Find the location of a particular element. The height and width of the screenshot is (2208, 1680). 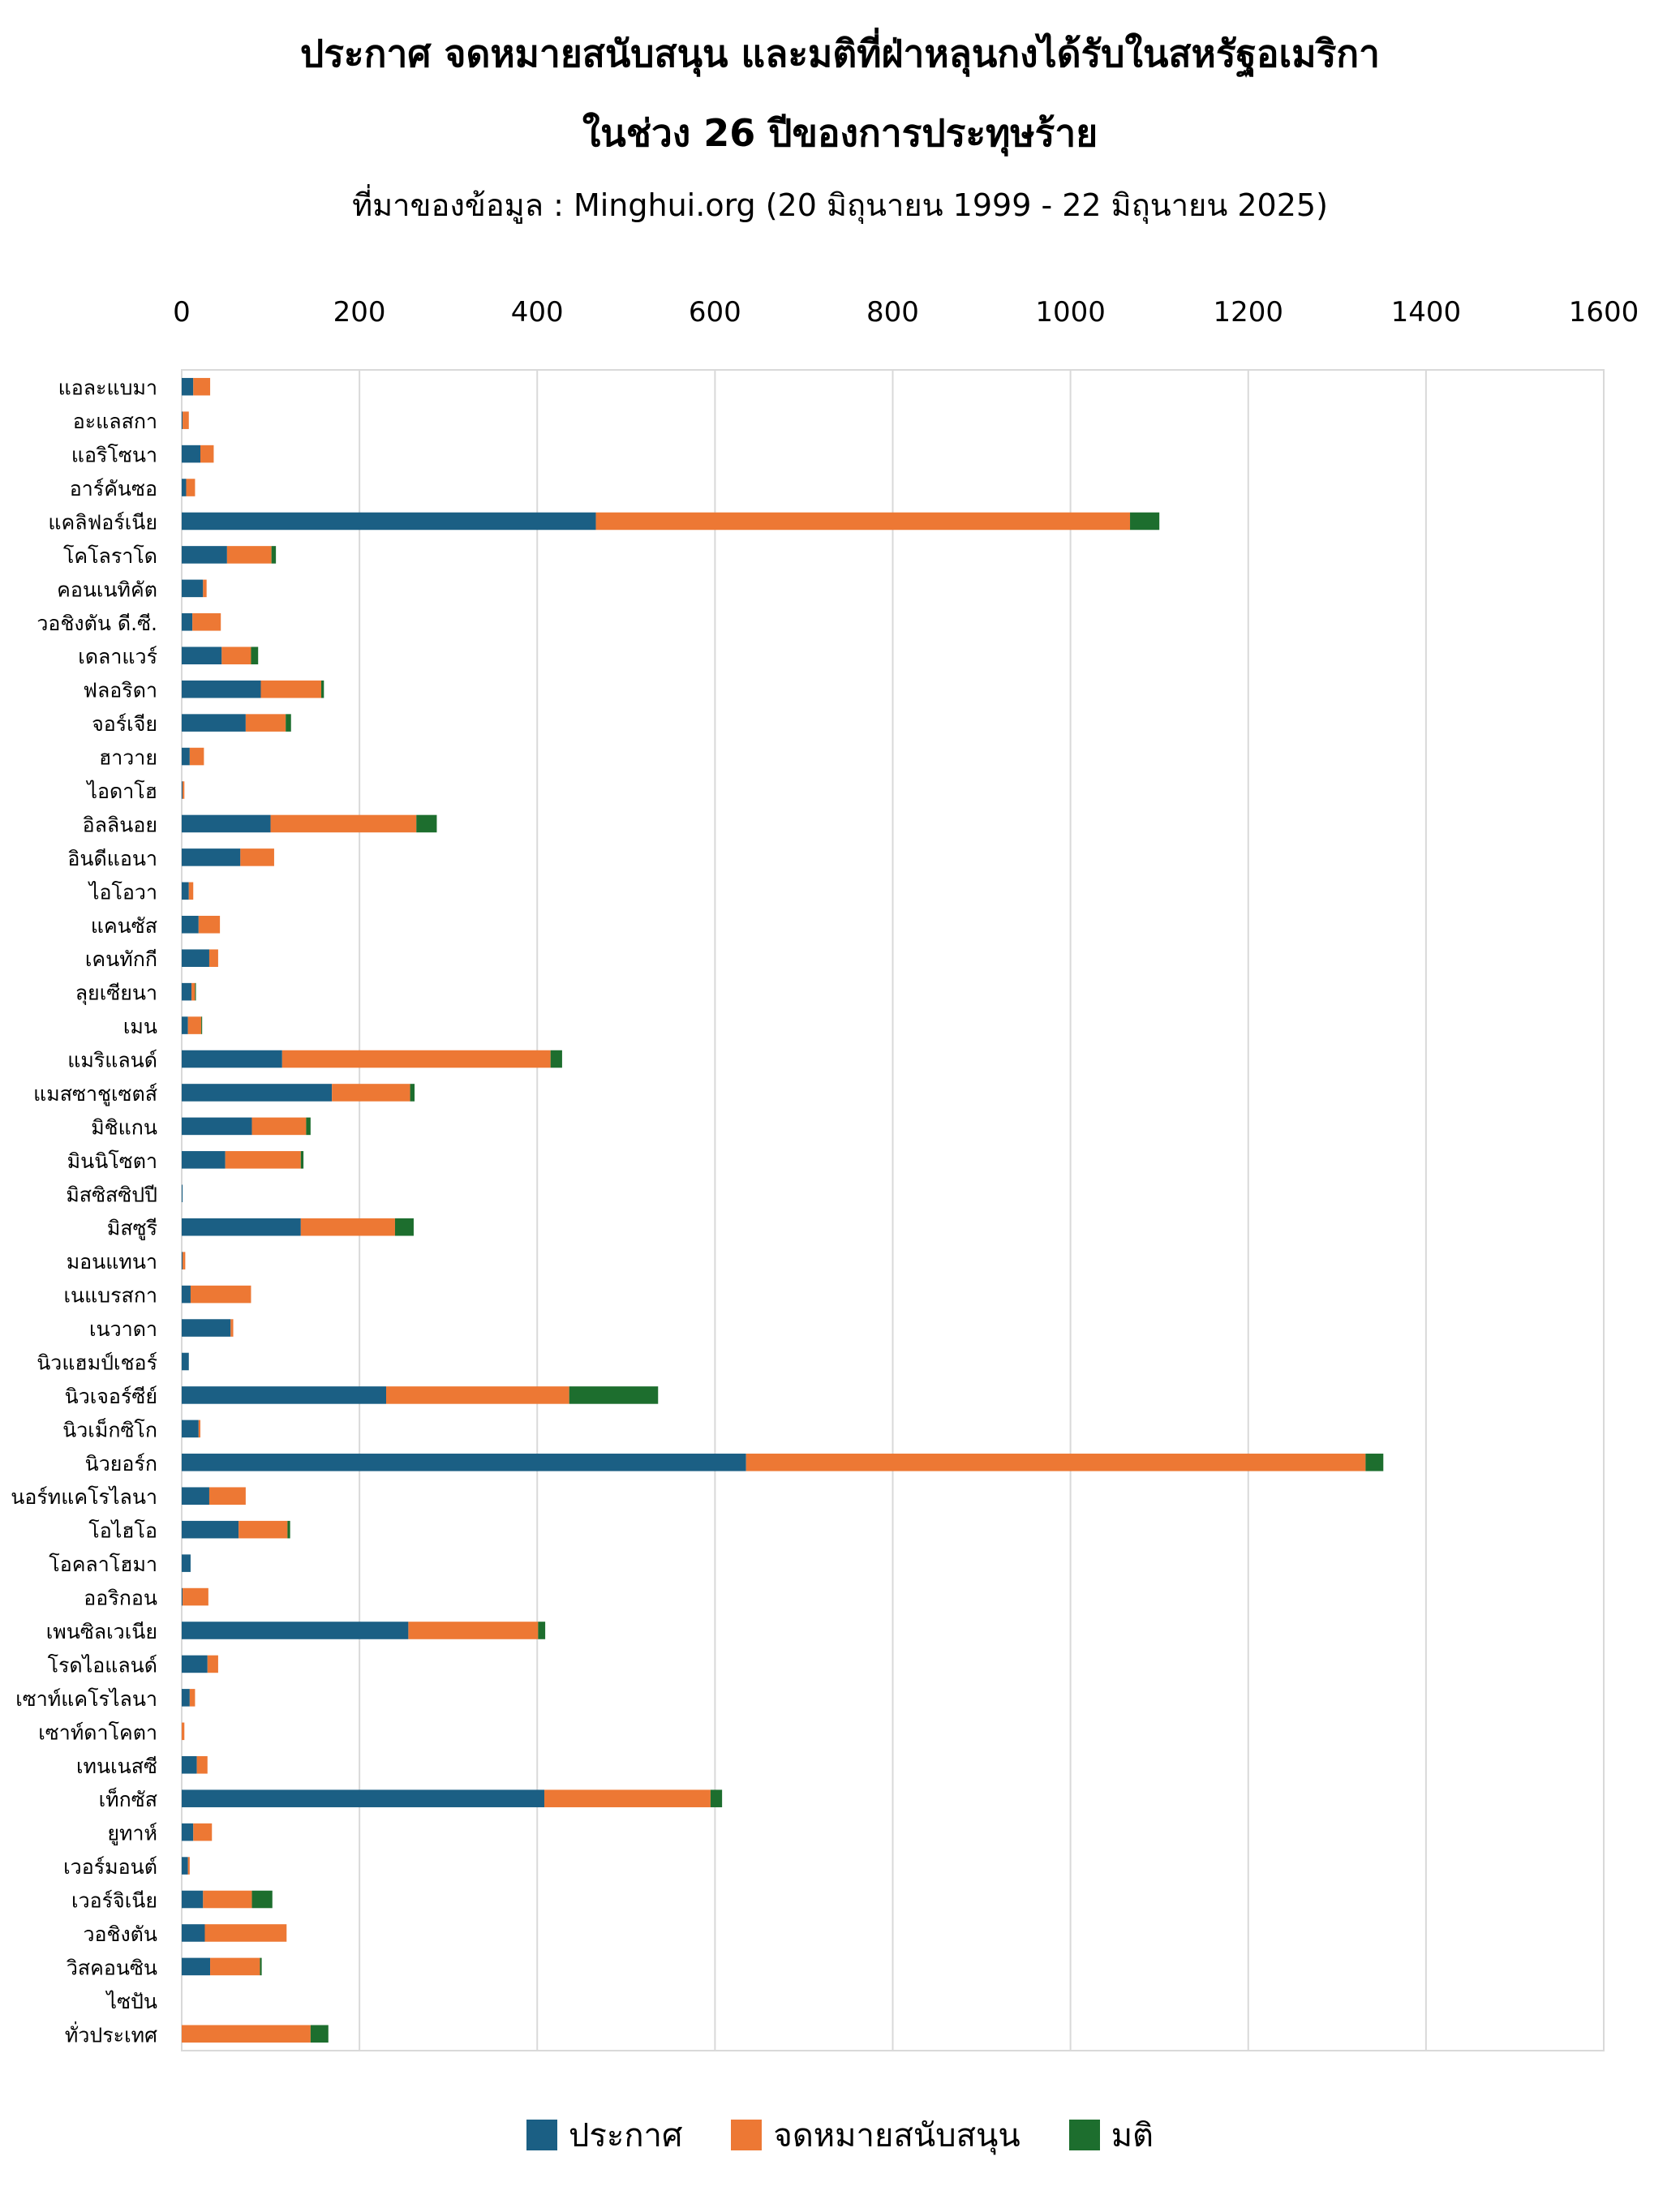

category-label: มินนิโซตา is located at coordinates (112, 1161).